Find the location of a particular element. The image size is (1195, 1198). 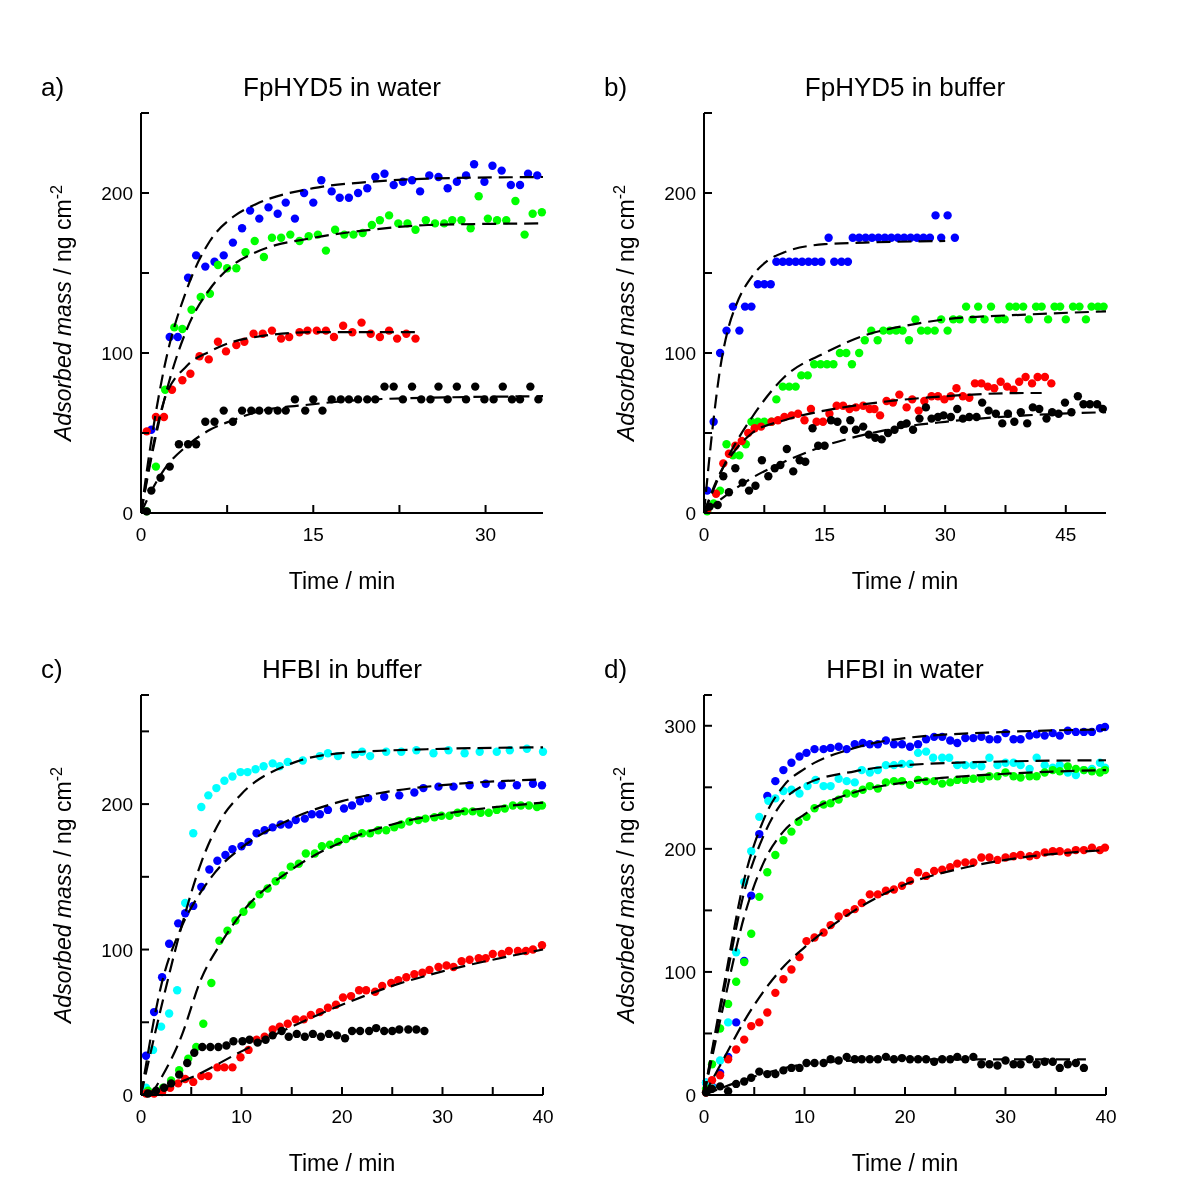

chart-title: FpHYD5 in water is located at coordinates (342, 87).